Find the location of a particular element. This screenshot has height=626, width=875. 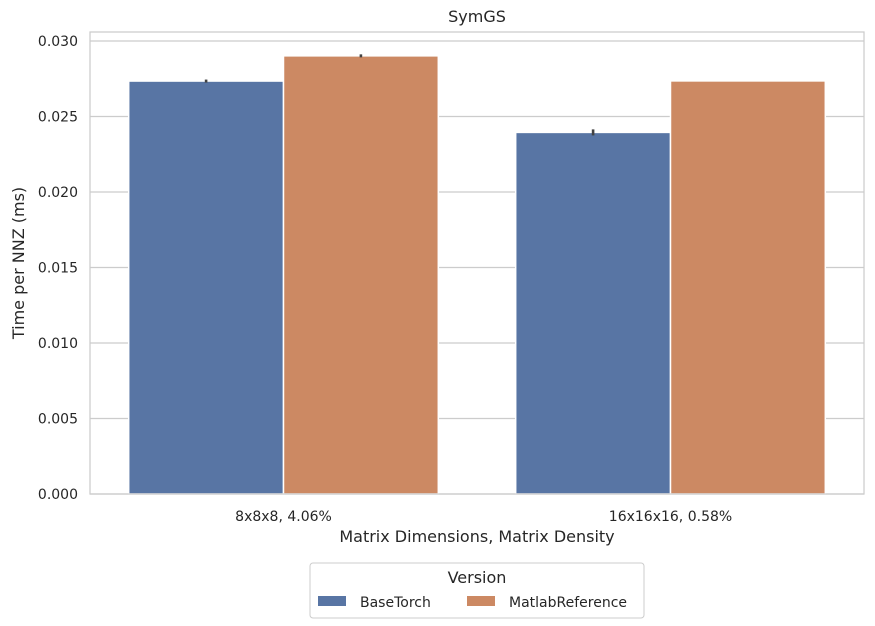

y-tick-label: 0.005 is located at coordinates (58, 420).